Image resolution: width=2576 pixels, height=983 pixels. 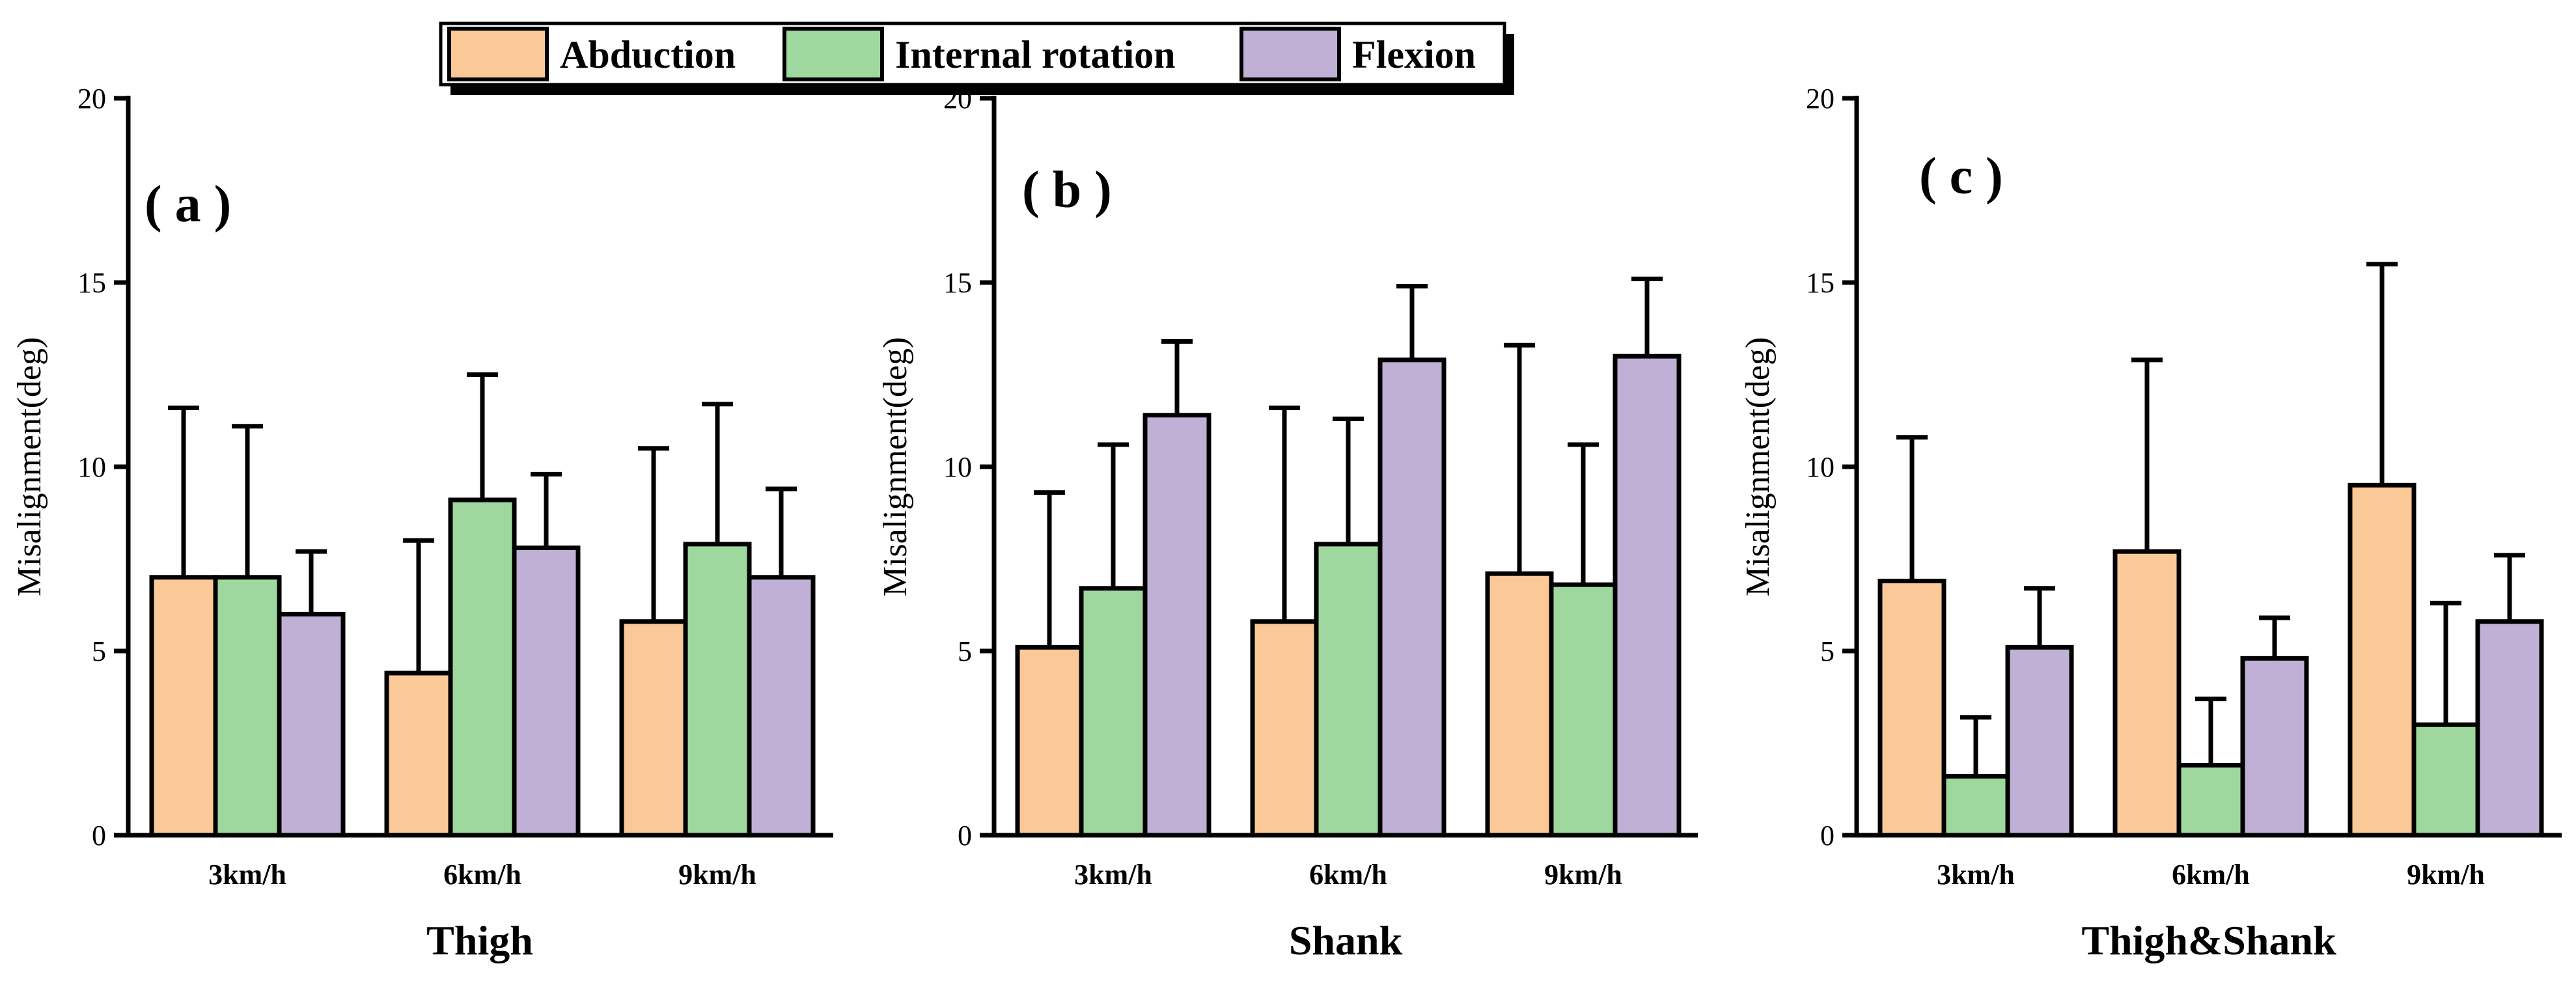 What do you see at coordinates (498, 54) in the screenshot?
I see `legend-swatch-abduction` at bounding box center [498, 54].